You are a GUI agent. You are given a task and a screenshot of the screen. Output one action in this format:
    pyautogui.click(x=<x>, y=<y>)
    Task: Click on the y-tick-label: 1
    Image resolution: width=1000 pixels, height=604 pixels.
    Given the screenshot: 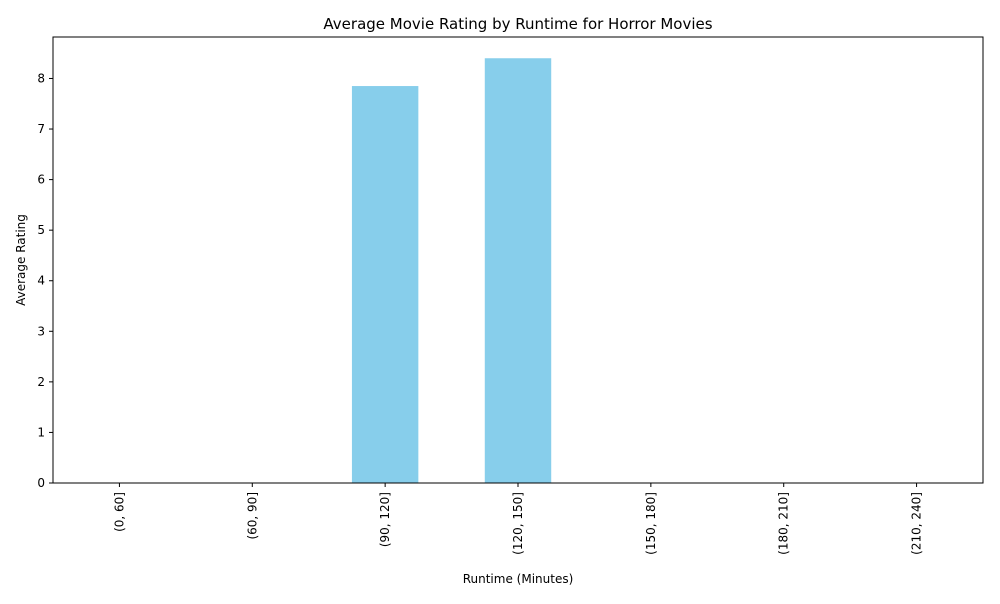 What is the action you would take?
    pyautogui.click(x=41, y=432)
    